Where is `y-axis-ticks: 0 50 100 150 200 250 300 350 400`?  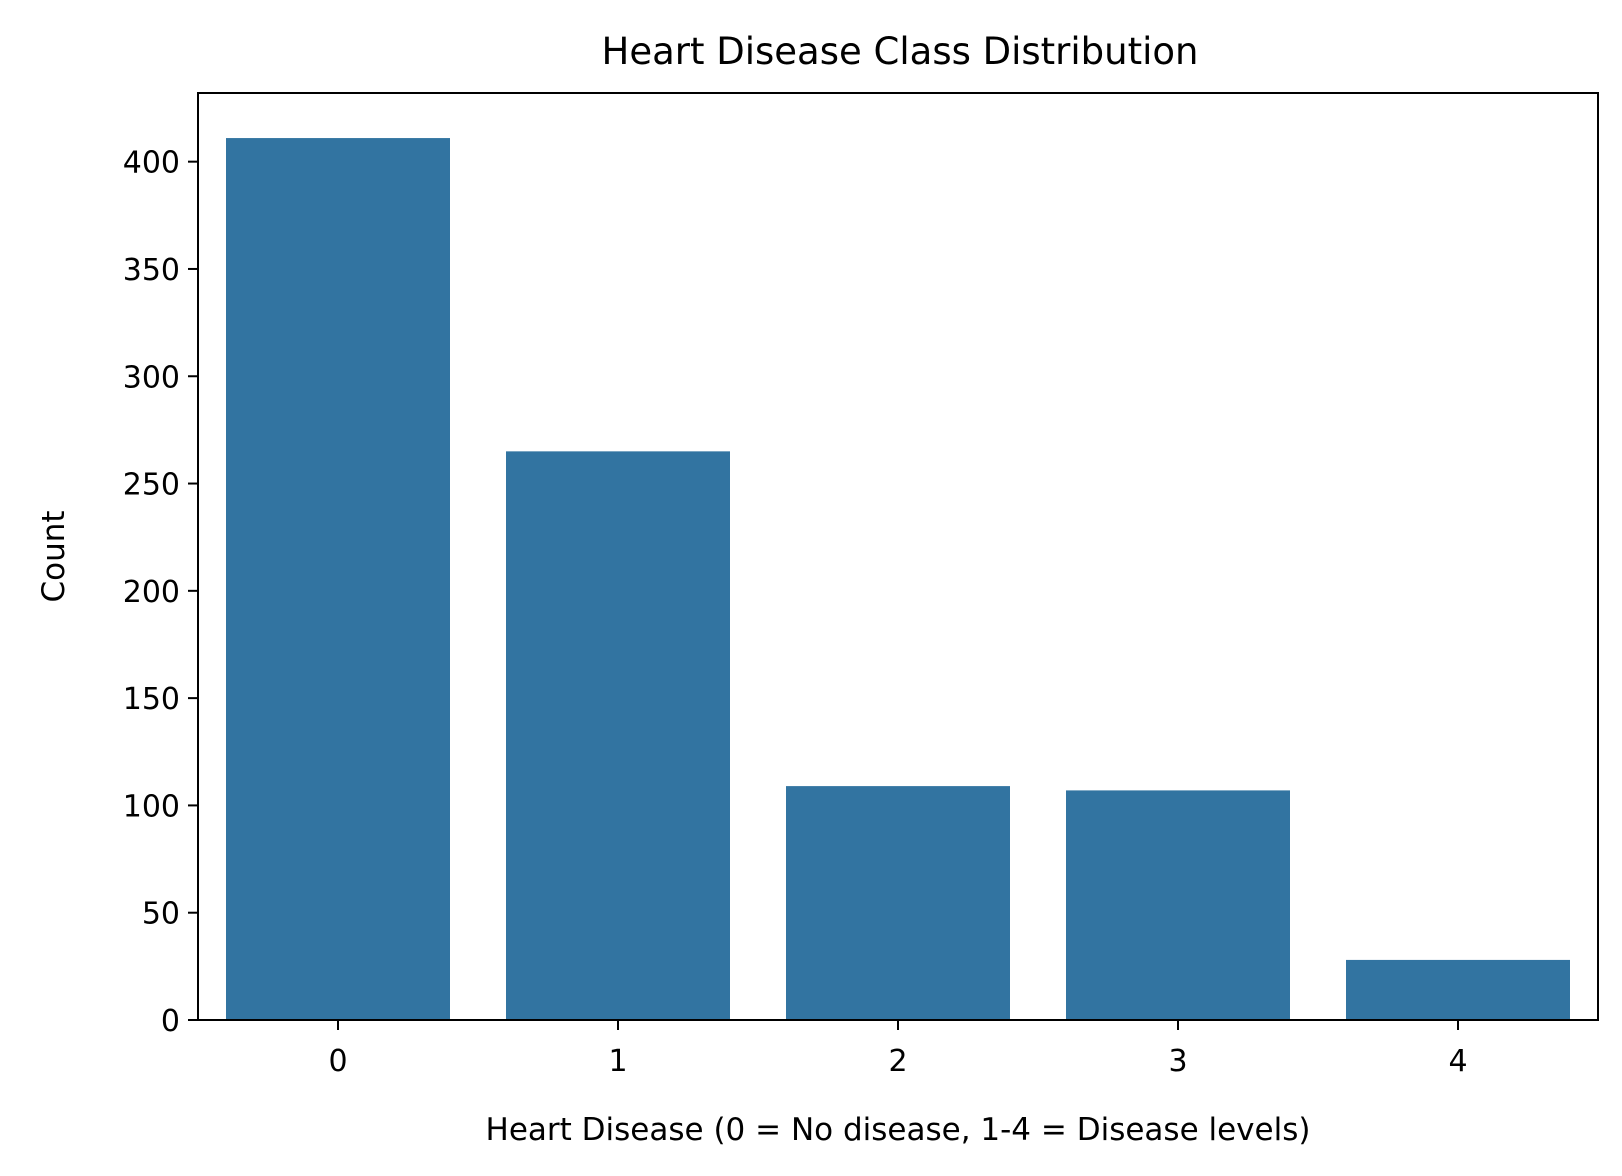
y-axis-ticks: 0 50 100 150 200 250 300 350 400 is located at coordinates (160, 592).